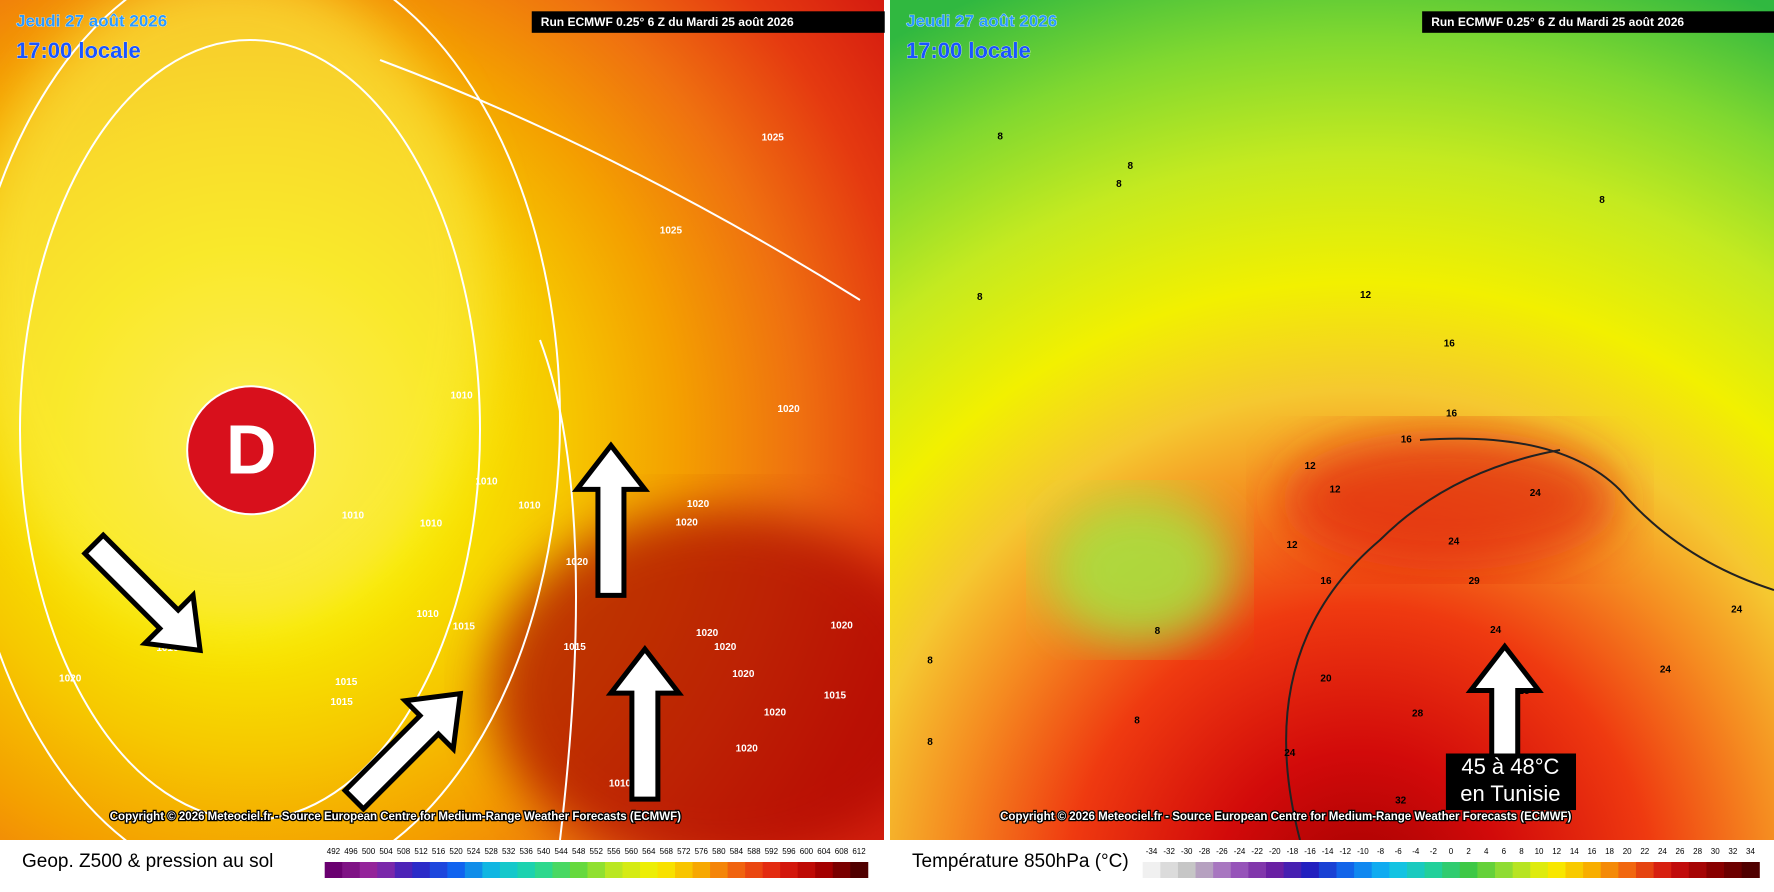  What do you see at coordinates (1539, 851) in the screenshot?
I see `scale-label: 10` at bounding box center [1539, 851].